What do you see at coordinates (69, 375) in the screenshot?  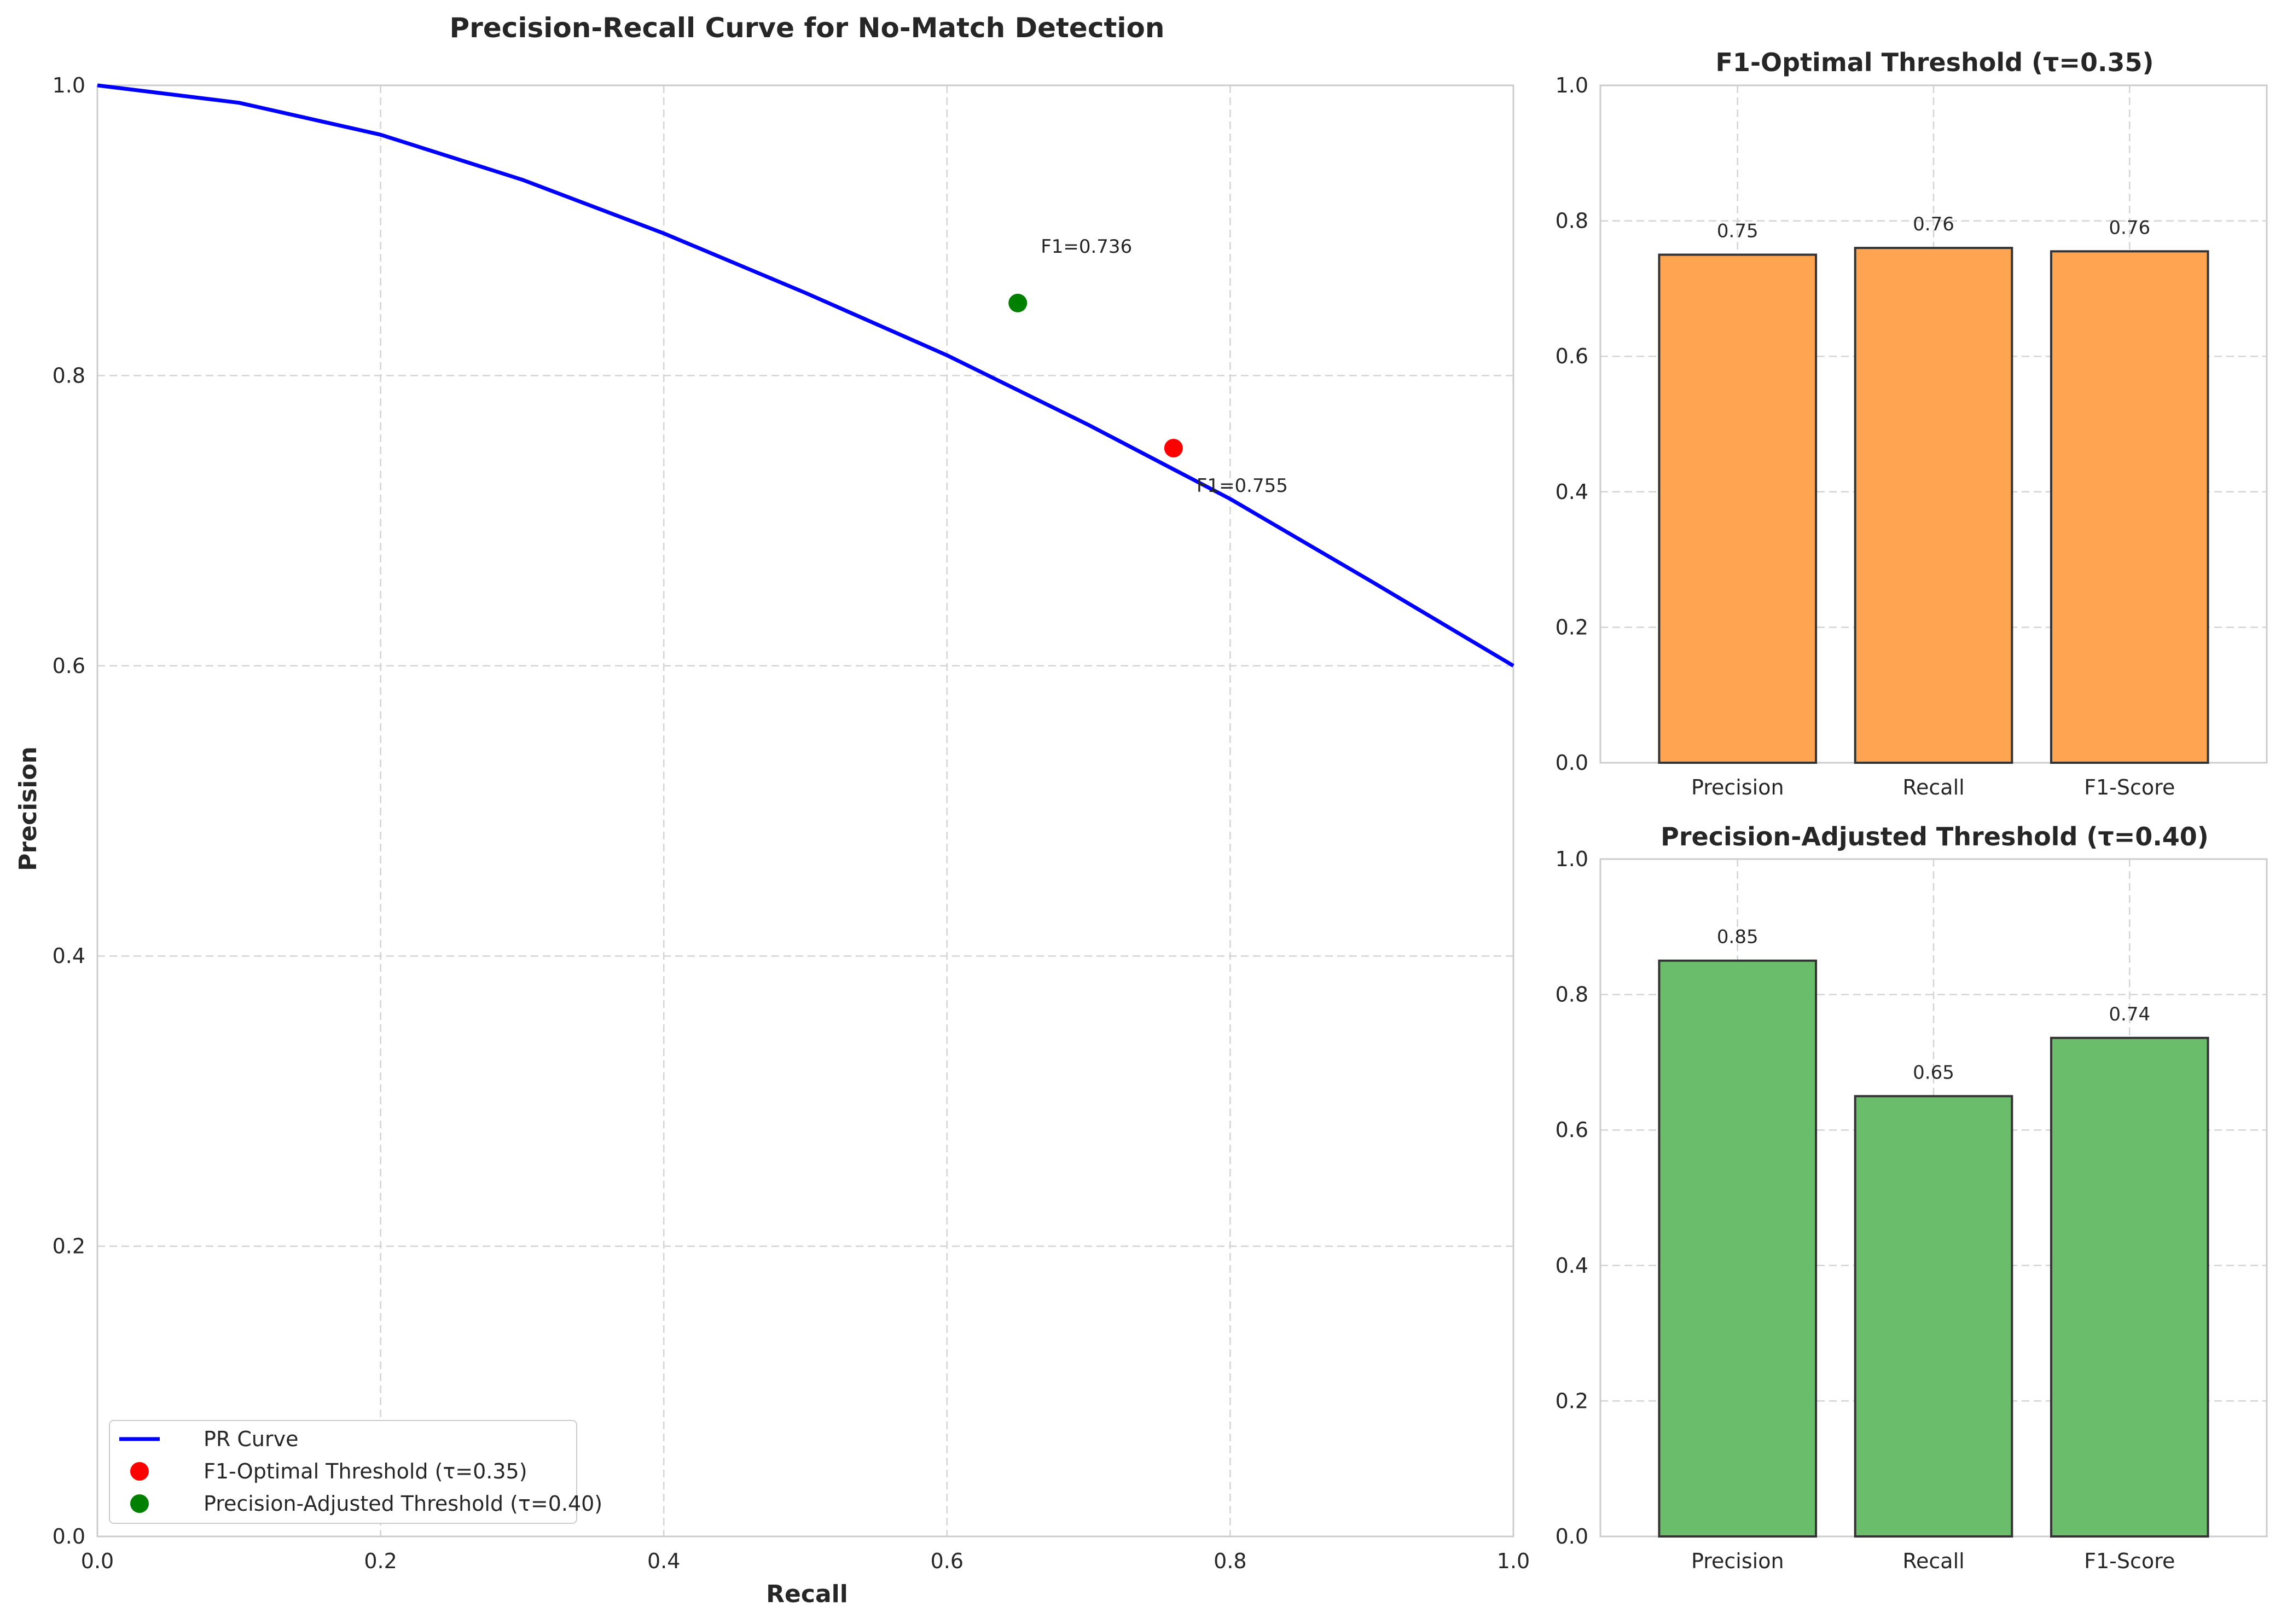 I see `pr-ytick-label: 0.8` at bounding box center [69, 375].